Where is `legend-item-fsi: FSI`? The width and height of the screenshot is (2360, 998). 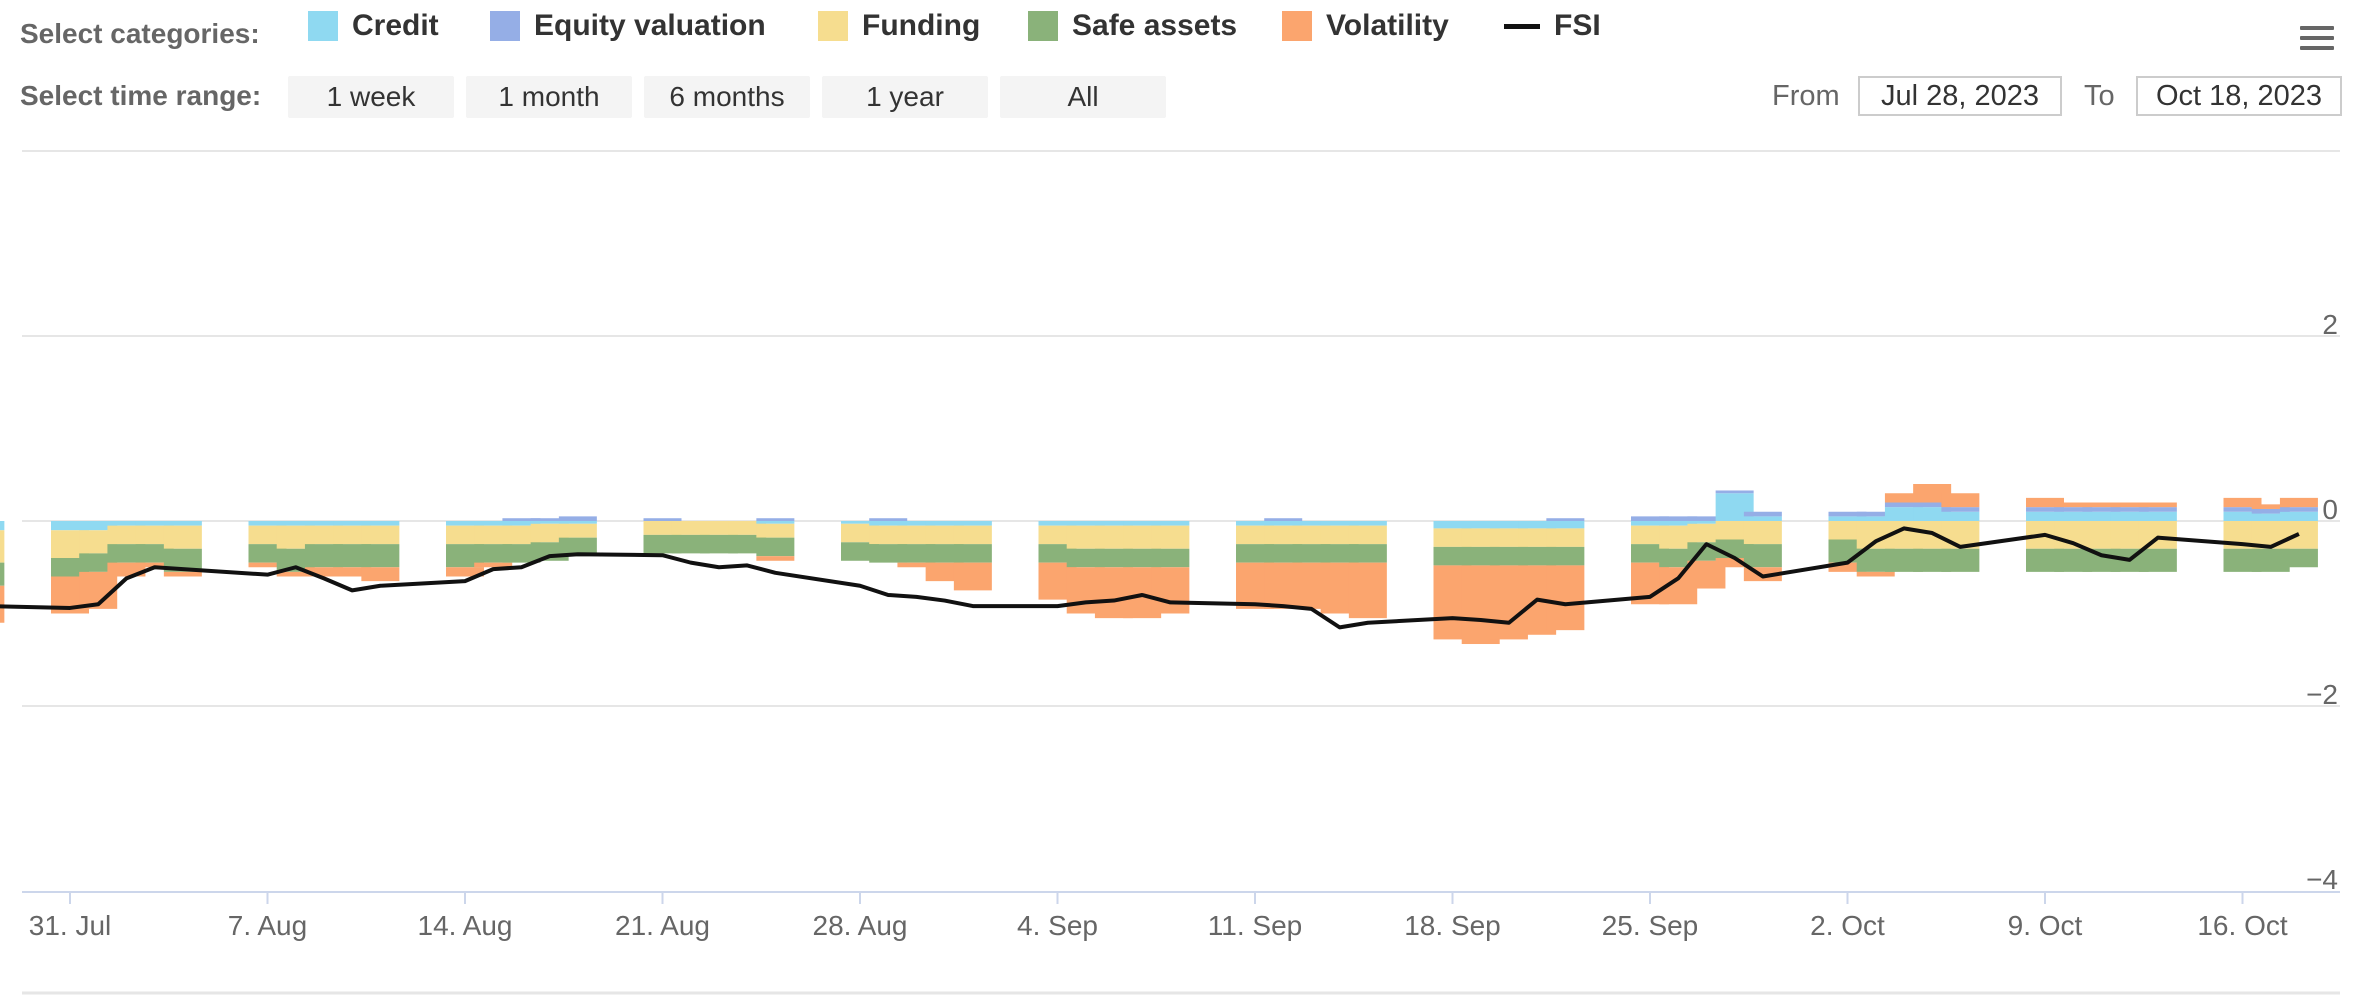
legend-item-fsi: FSI is located at coordinates (1552, 26).